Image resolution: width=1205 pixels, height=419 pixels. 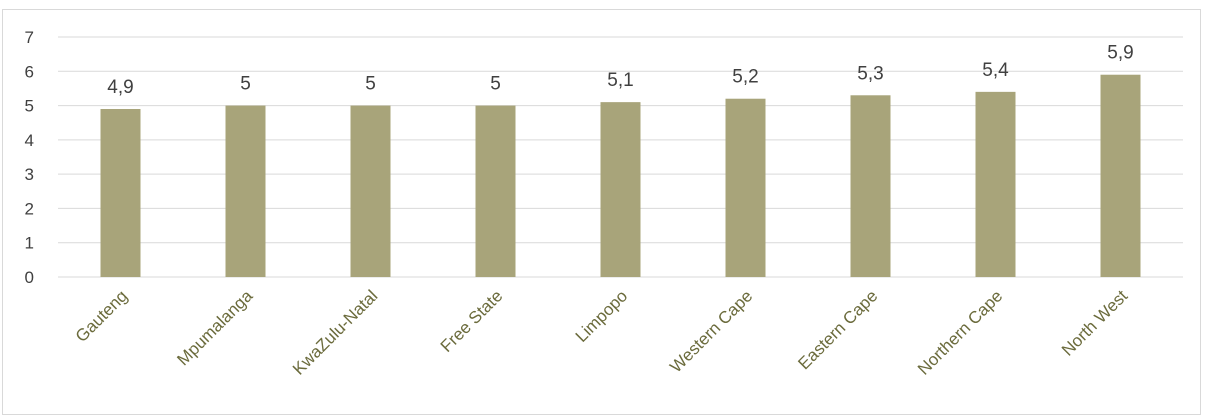 What do you see at coordinates (335, 332) in the screenshot?
I see `category-label: KwaZulu-Natal` at bounding box center [335, 332].